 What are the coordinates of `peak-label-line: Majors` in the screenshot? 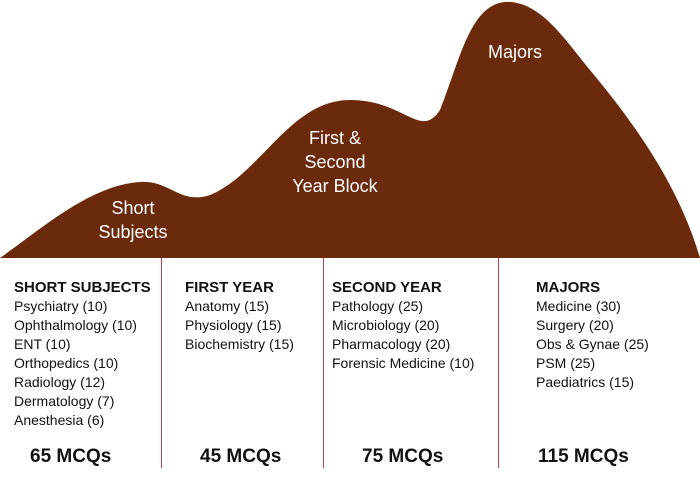 It's located at (514, 52).